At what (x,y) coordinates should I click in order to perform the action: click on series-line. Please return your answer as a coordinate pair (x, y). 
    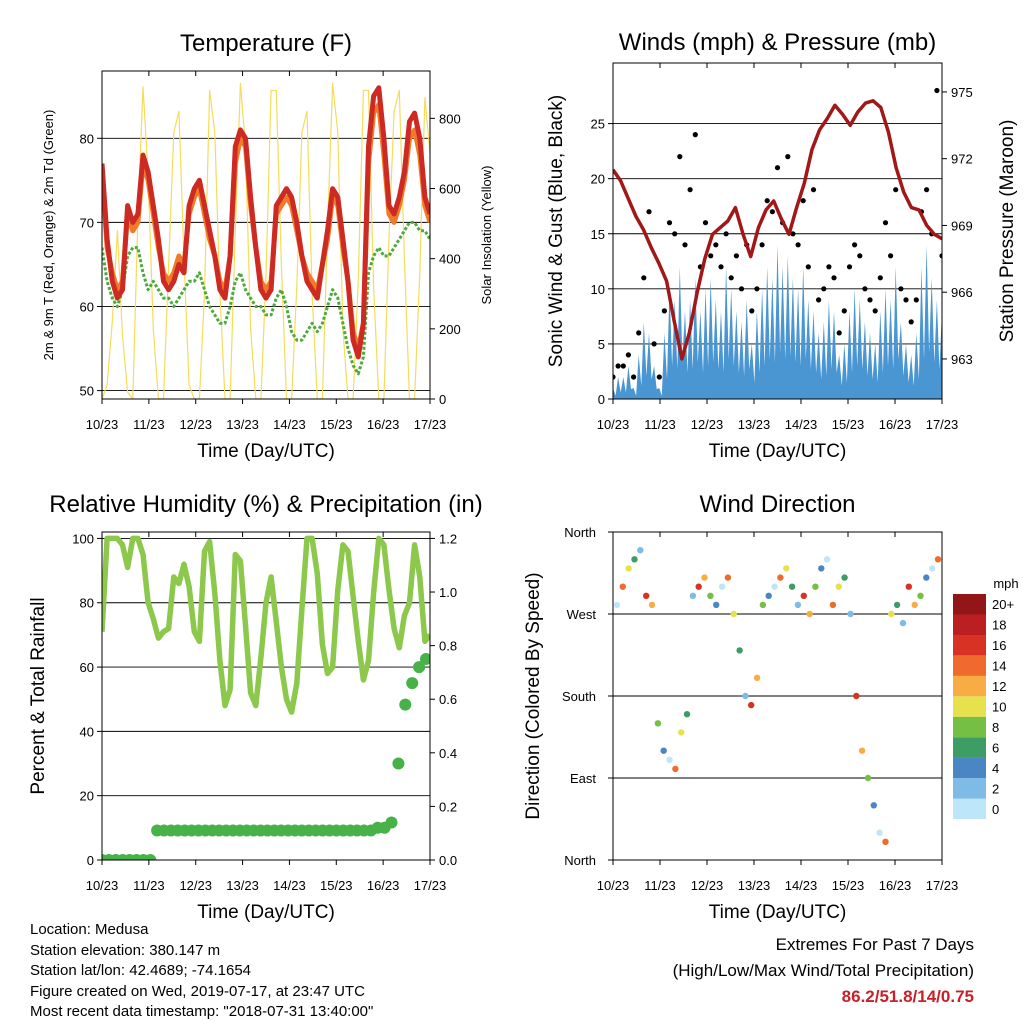
    Looking at the image, I should click on (266, 240).